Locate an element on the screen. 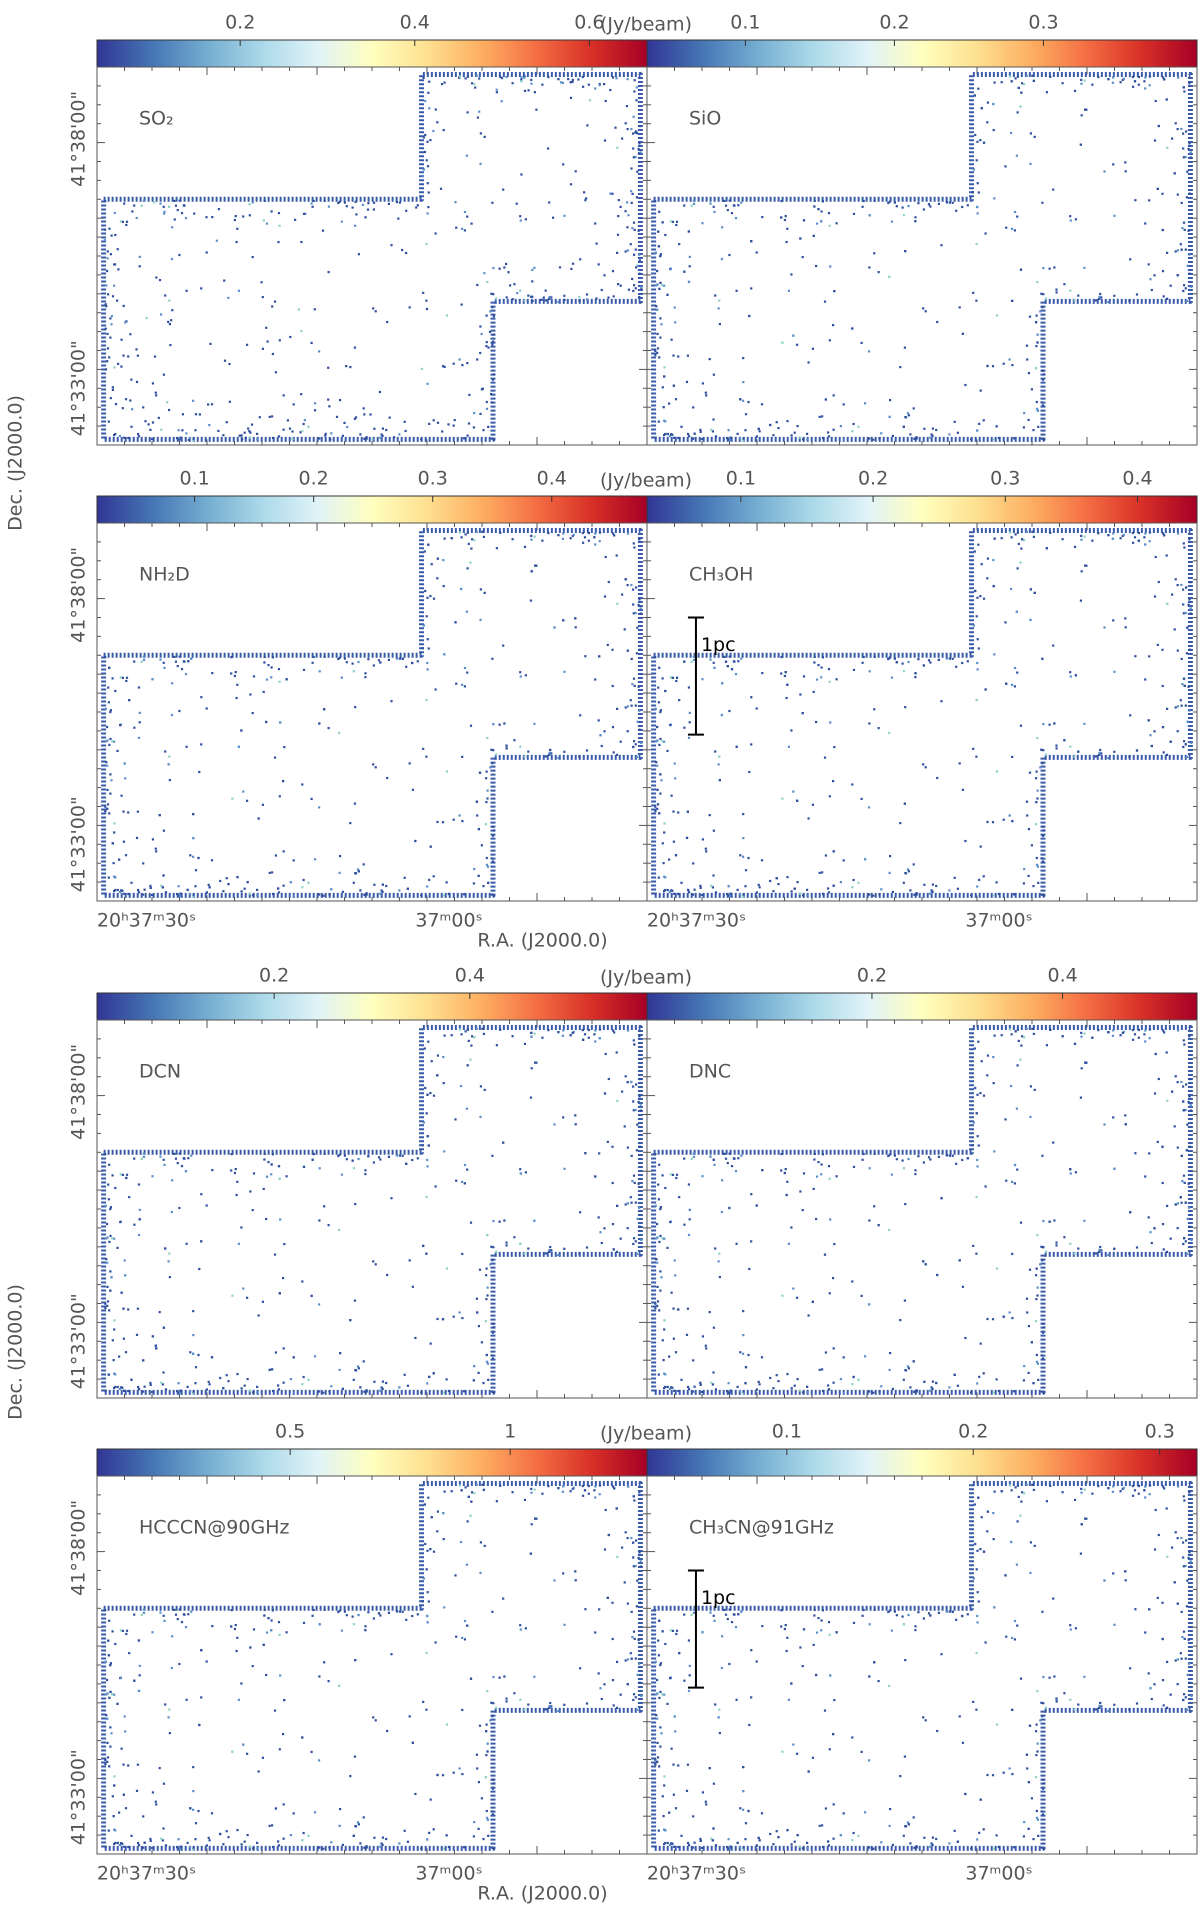  colorbar-tick-label: 0.1 is located at coordinates (741, 479).